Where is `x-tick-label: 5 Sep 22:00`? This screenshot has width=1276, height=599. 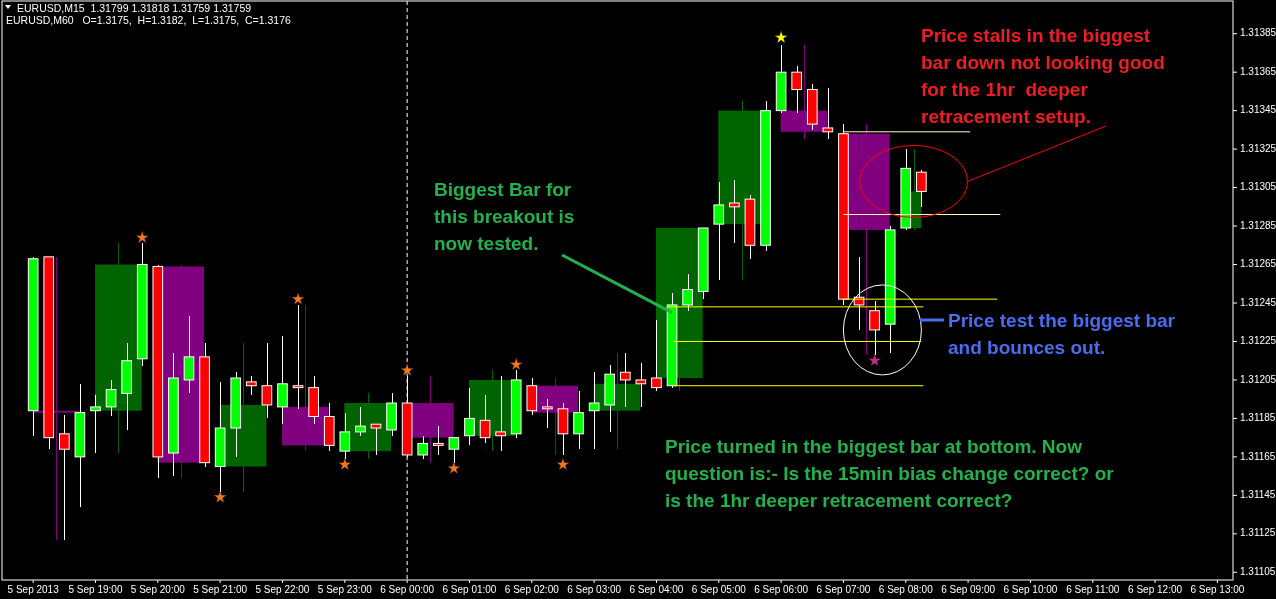
x-tick-label: 5 Sep 22:00 is located at coordinates (282, 589).